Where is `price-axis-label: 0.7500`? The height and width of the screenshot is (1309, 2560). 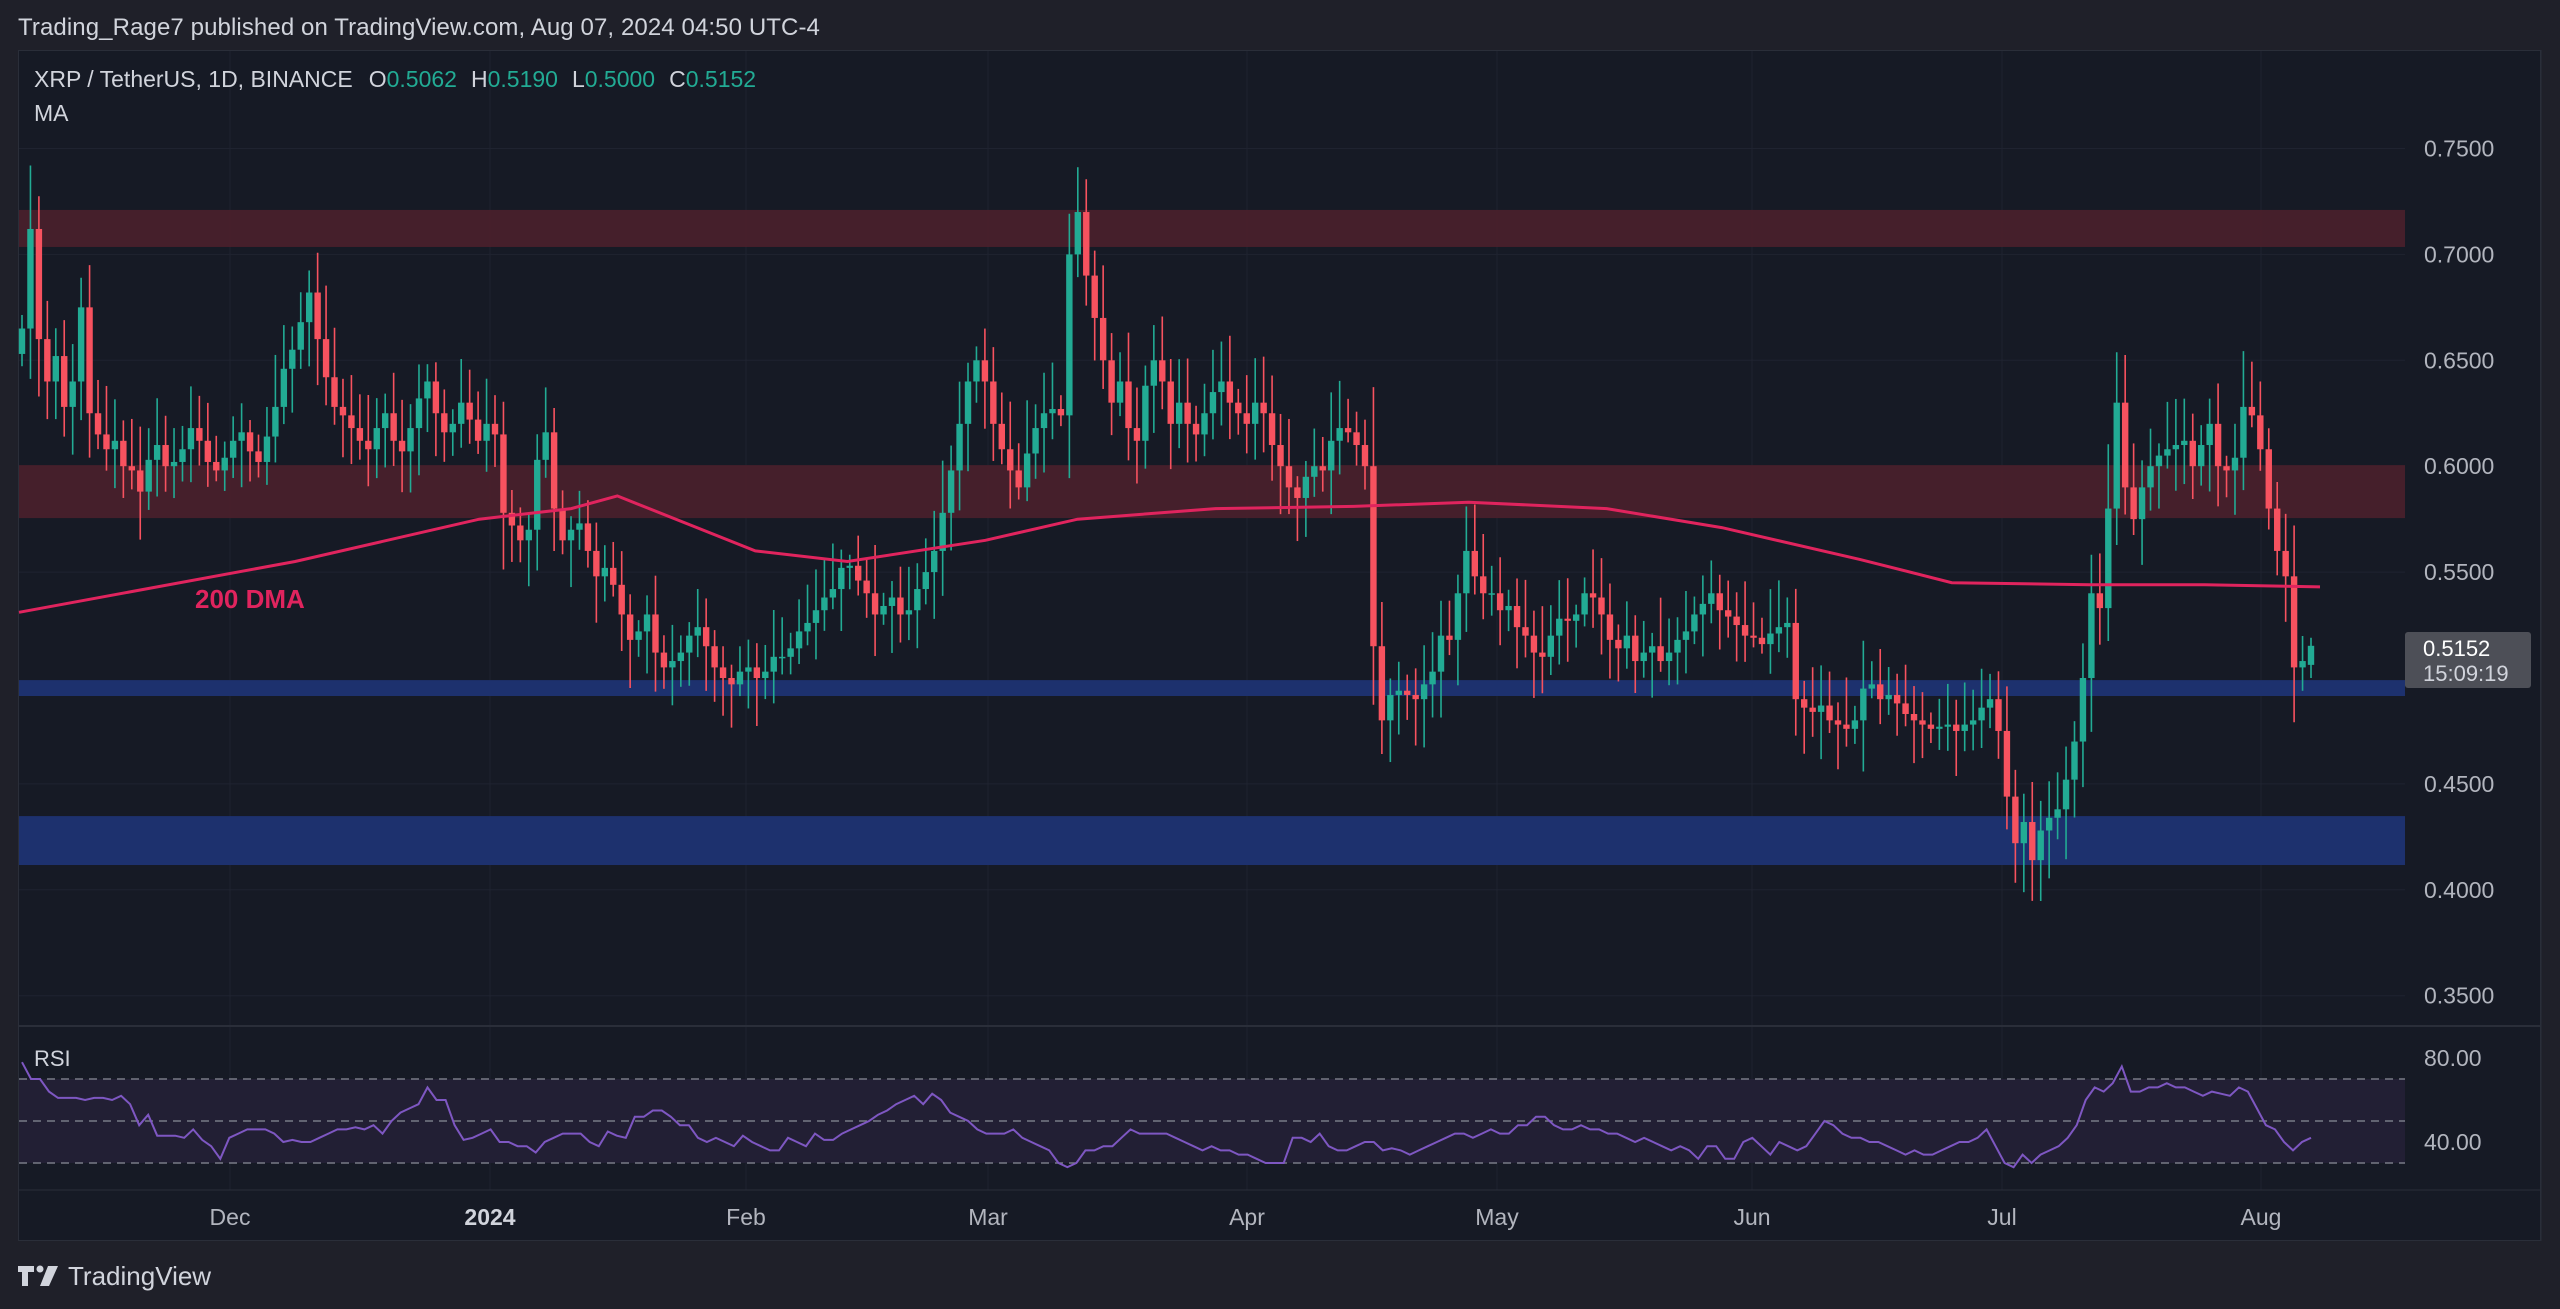 price-axis-label: 0.7500 is located at coordinates (2459, 149).